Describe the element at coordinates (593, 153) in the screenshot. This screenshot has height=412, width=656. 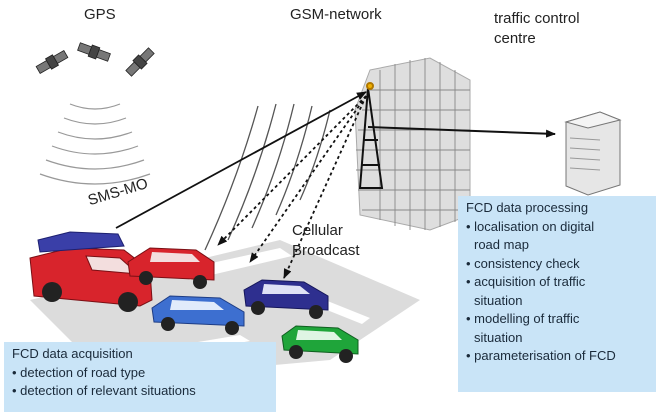
I see `server-icon` at that location.